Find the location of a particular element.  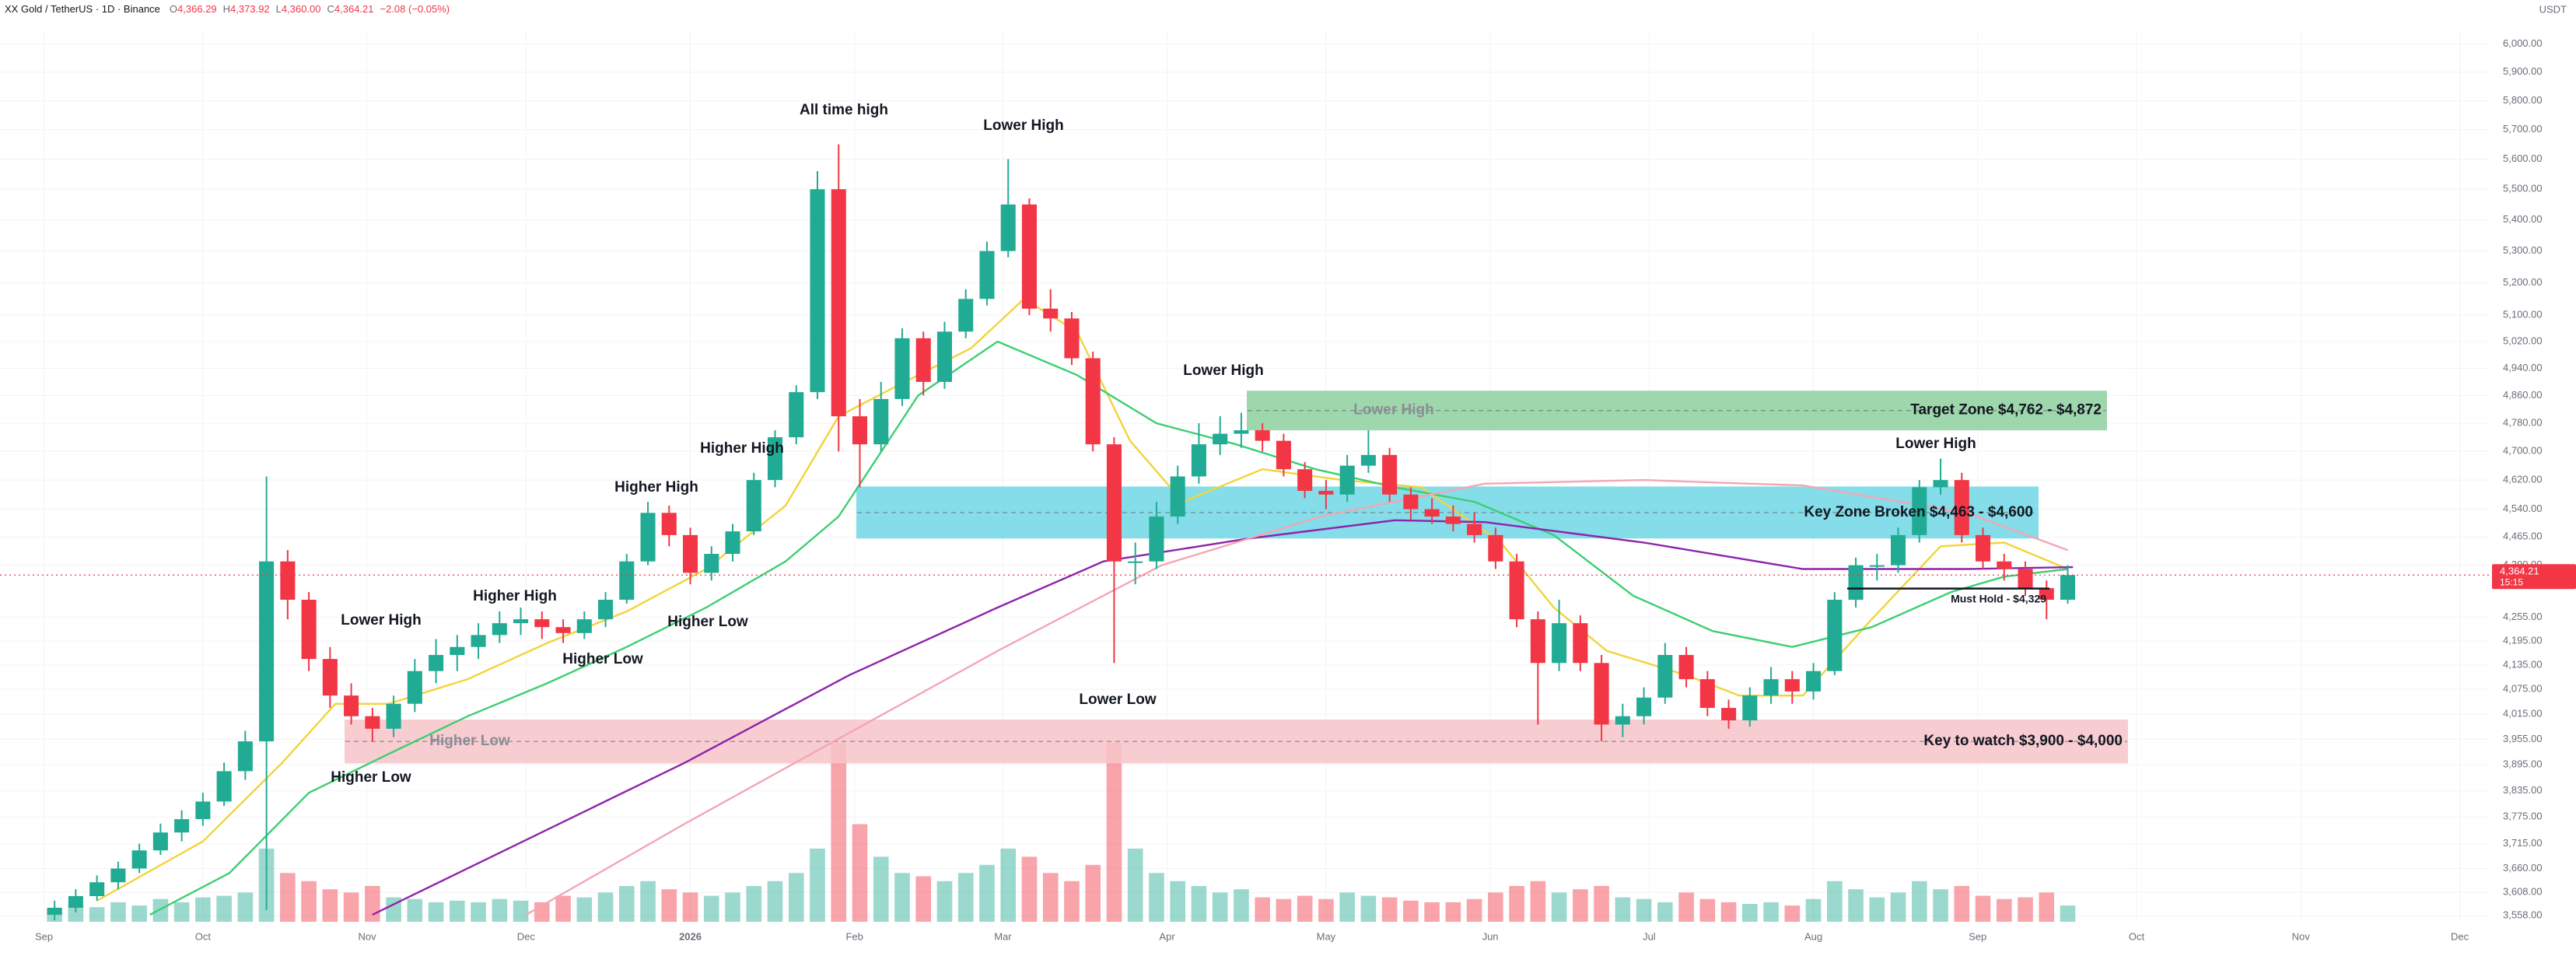

y-tick-label: 5,020.00 is located at coordinates (2523, 341).